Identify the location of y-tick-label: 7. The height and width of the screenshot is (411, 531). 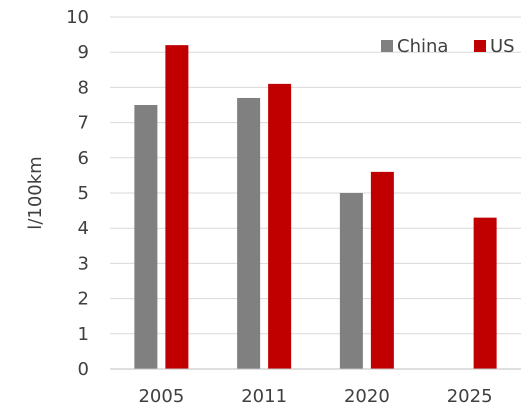
(83, 123).